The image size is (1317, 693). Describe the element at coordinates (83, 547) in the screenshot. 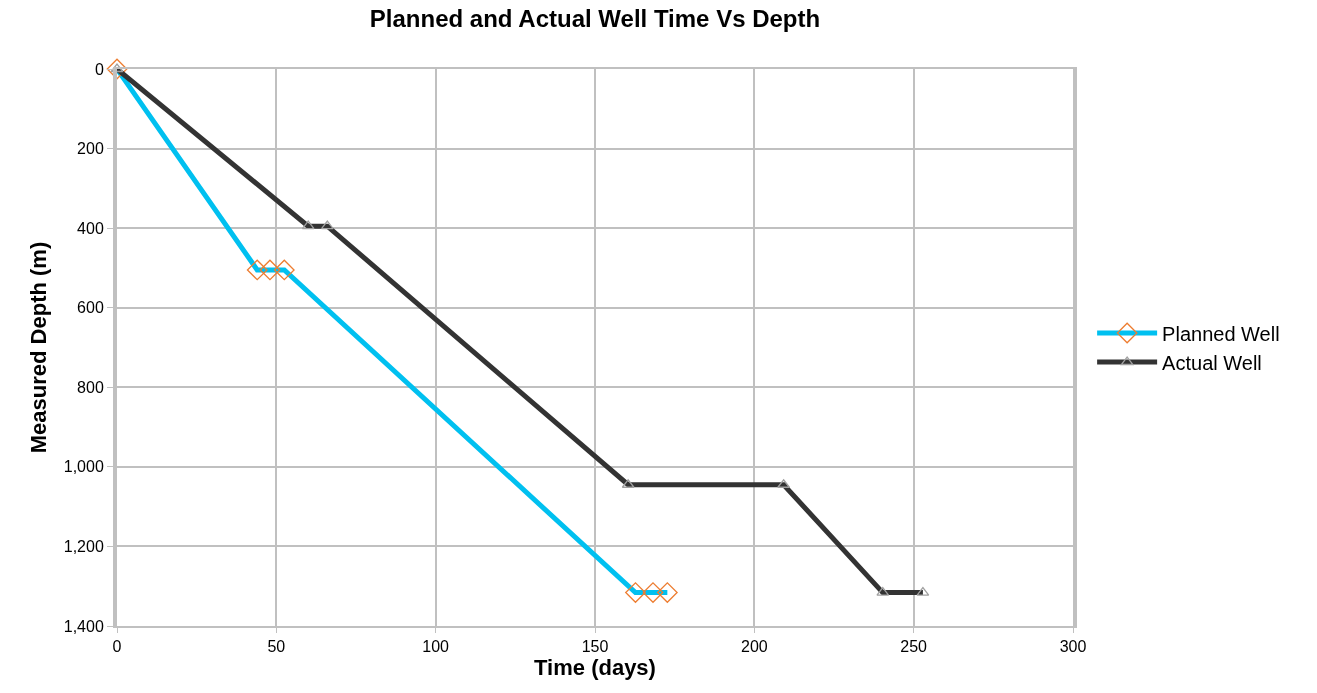

I see `y-tick-label: 1,200` at that location.